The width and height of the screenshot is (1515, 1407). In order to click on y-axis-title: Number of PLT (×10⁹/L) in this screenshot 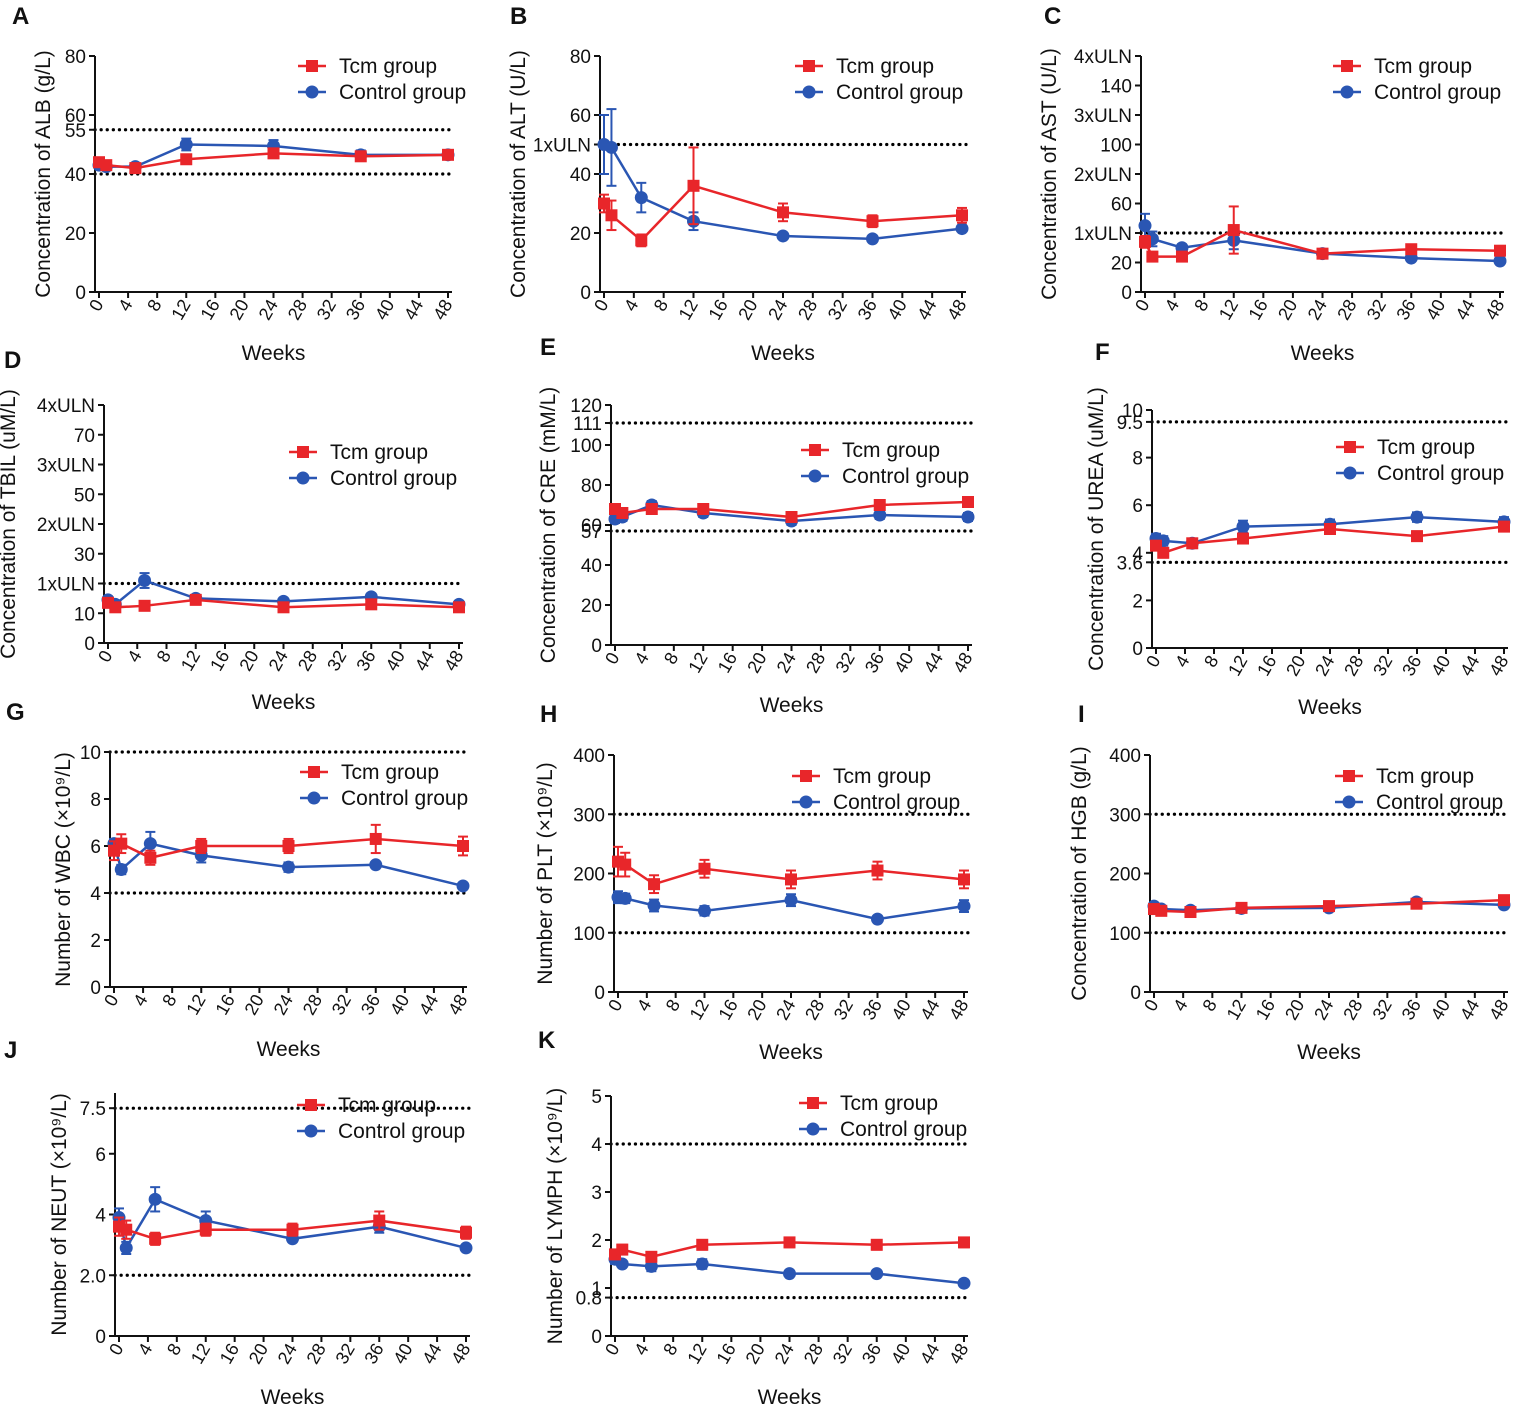, I will do `click(545, 873)`.